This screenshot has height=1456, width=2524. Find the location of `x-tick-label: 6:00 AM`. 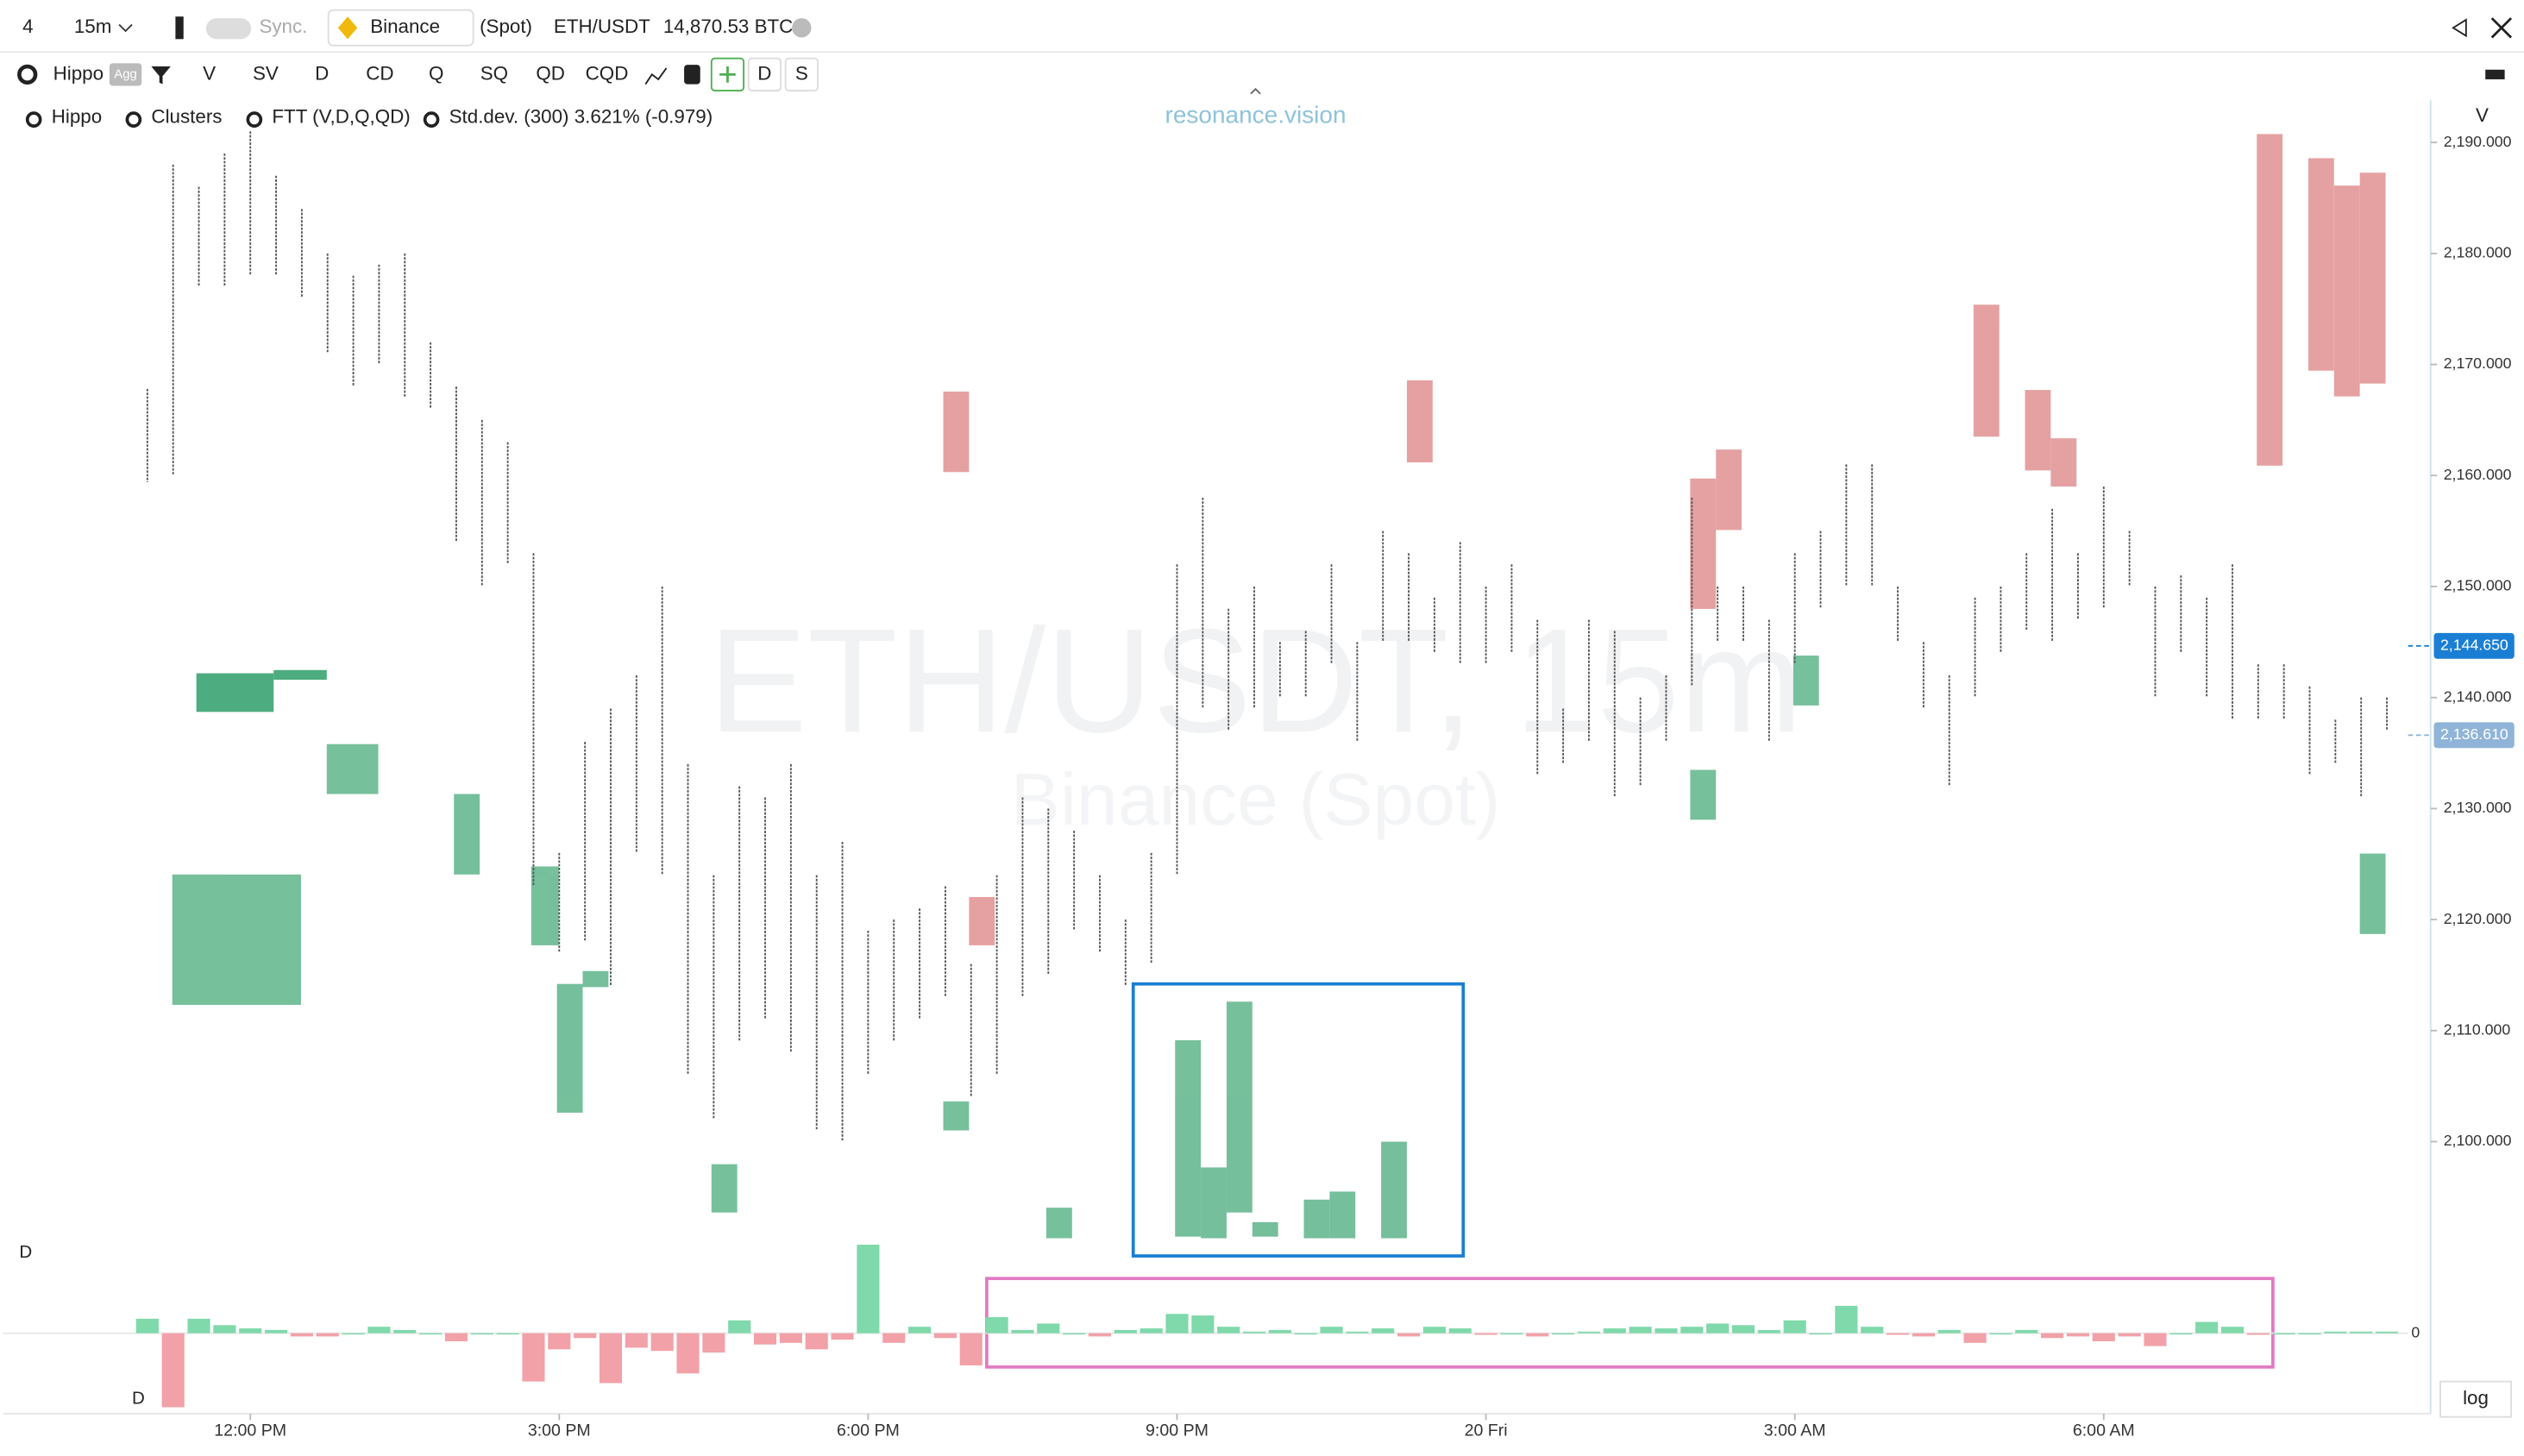

x-tick-label: 6:00 AM is located at coordinates (2104, 1431).